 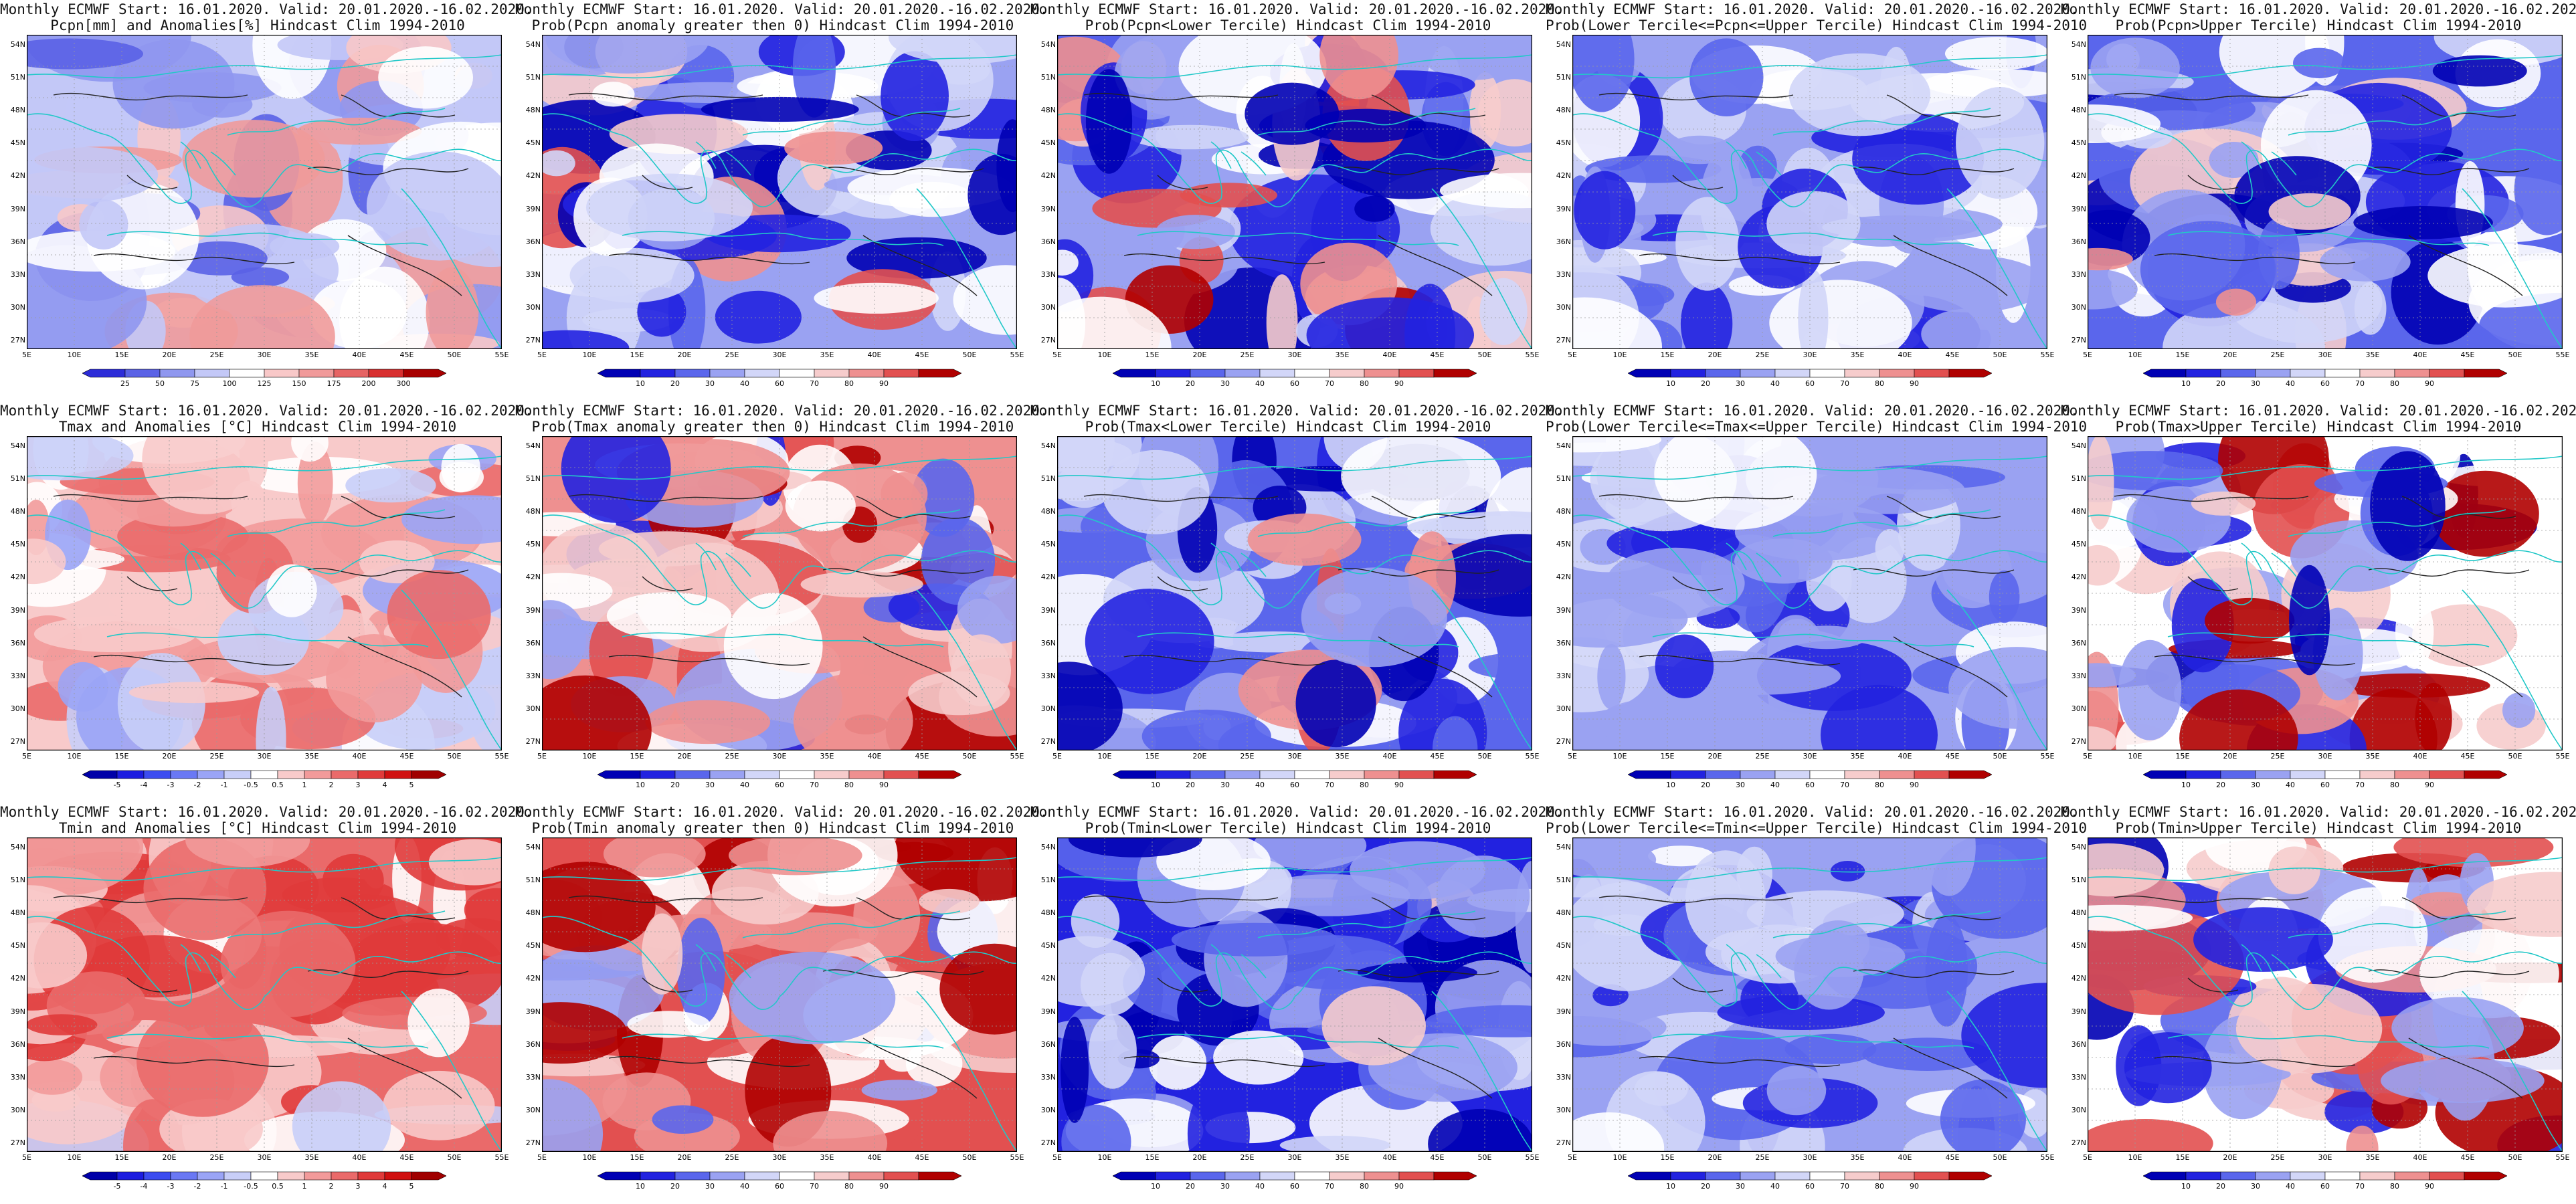 What do you see at coordinates (1879, 1186) in the screenshot?
I see `colorbar-tick-label: 80` at bounding box center [1879, 1186].